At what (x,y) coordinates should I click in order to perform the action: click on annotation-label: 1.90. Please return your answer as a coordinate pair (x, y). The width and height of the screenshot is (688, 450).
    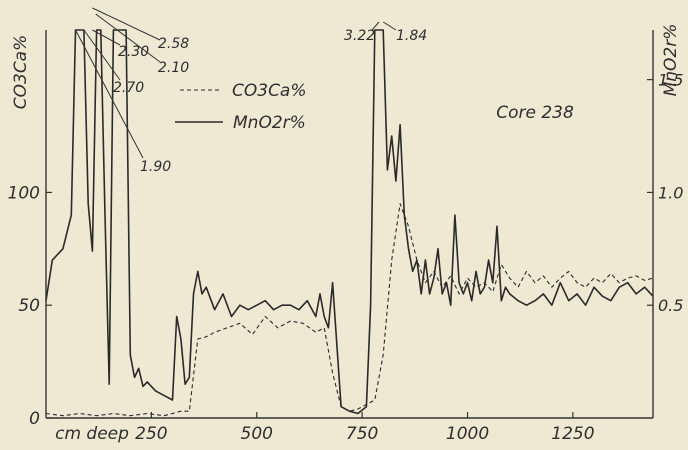
    Looking at the image, I should click on (155, 167).